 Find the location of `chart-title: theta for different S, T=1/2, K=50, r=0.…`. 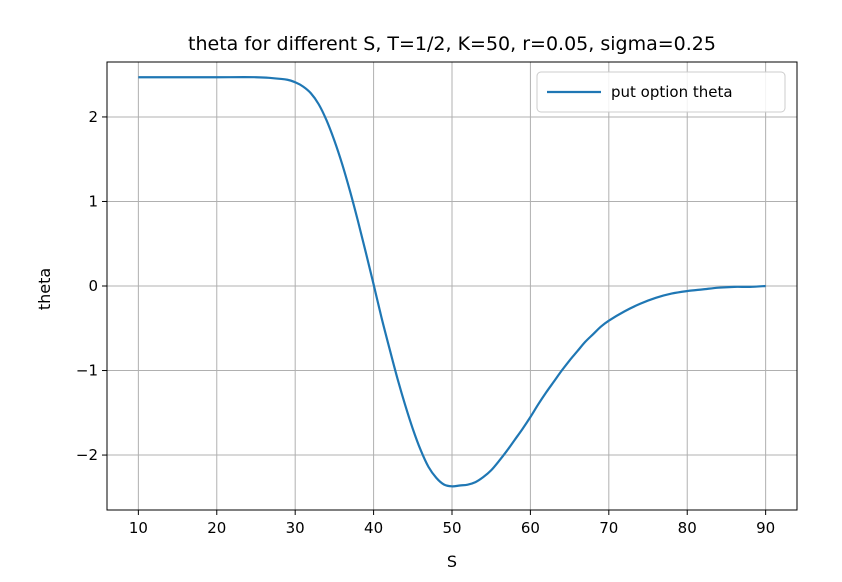

chart-title: theta for different S, T=1/2, K=50, r=0.… is located at coordinates (452, 44).